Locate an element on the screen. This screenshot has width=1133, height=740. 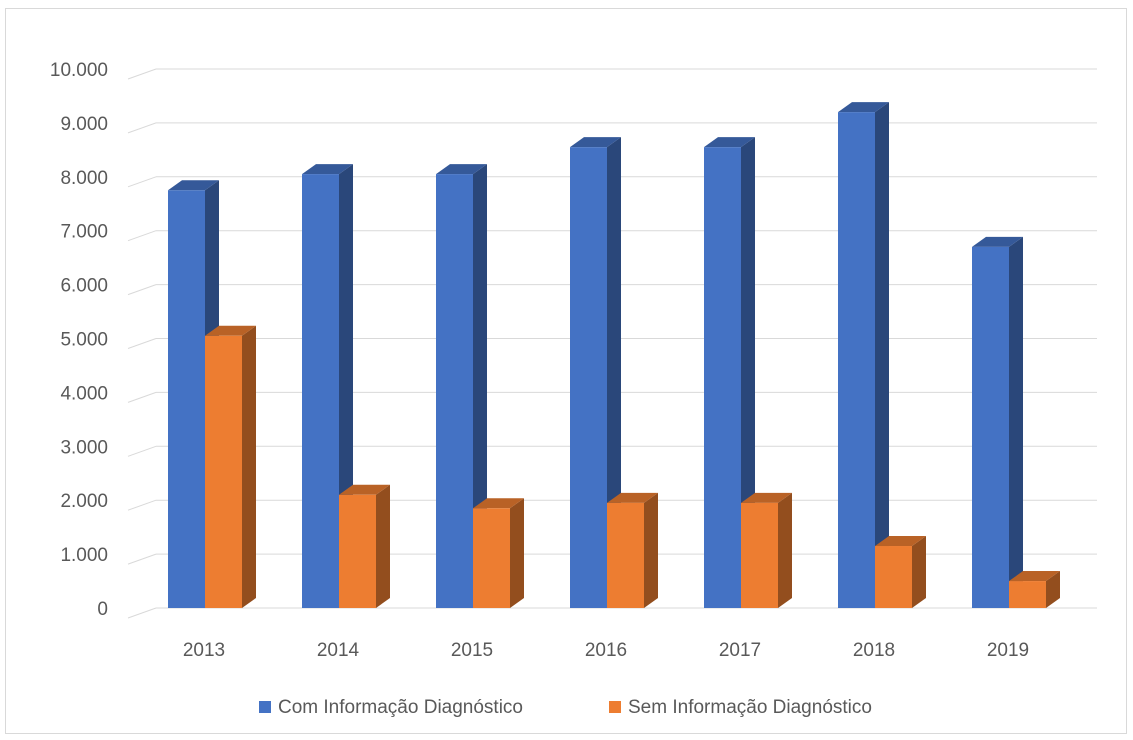
y-tick-label: 0 is located at coordinates (102, 609).